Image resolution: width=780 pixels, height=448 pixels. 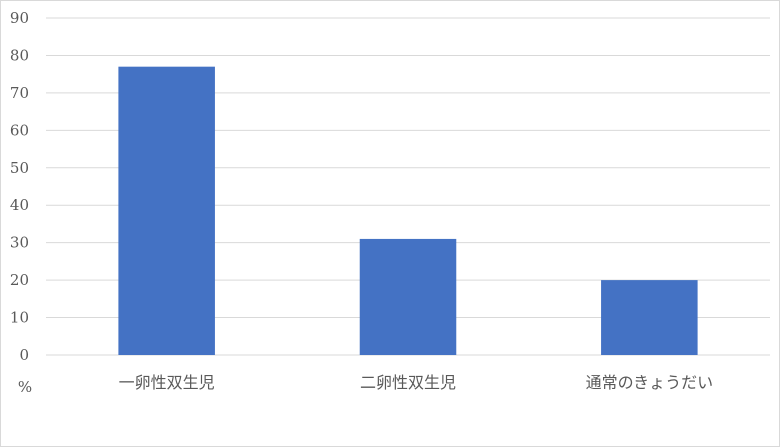 What do you see at coordinates (650, 382) in the screenshot?
I see `x-category-label: 通常のきょうだい` at bounding box center [650, 382].